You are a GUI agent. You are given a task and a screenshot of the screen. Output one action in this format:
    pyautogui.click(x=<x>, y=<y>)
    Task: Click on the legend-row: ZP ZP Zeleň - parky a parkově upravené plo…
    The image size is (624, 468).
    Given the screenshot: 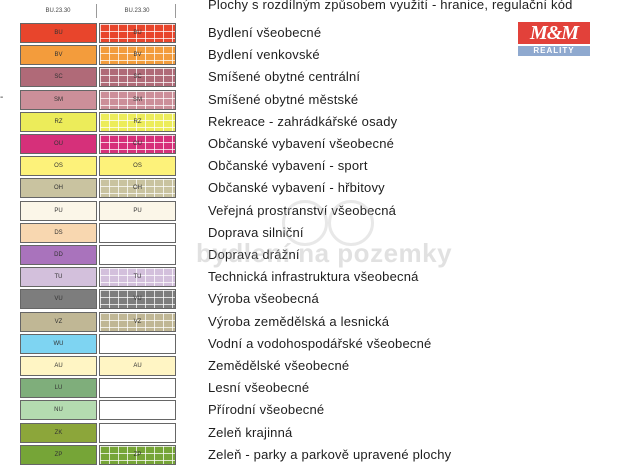 What is the action you would take?
    pyautogui.click(x=312, y=455)
    